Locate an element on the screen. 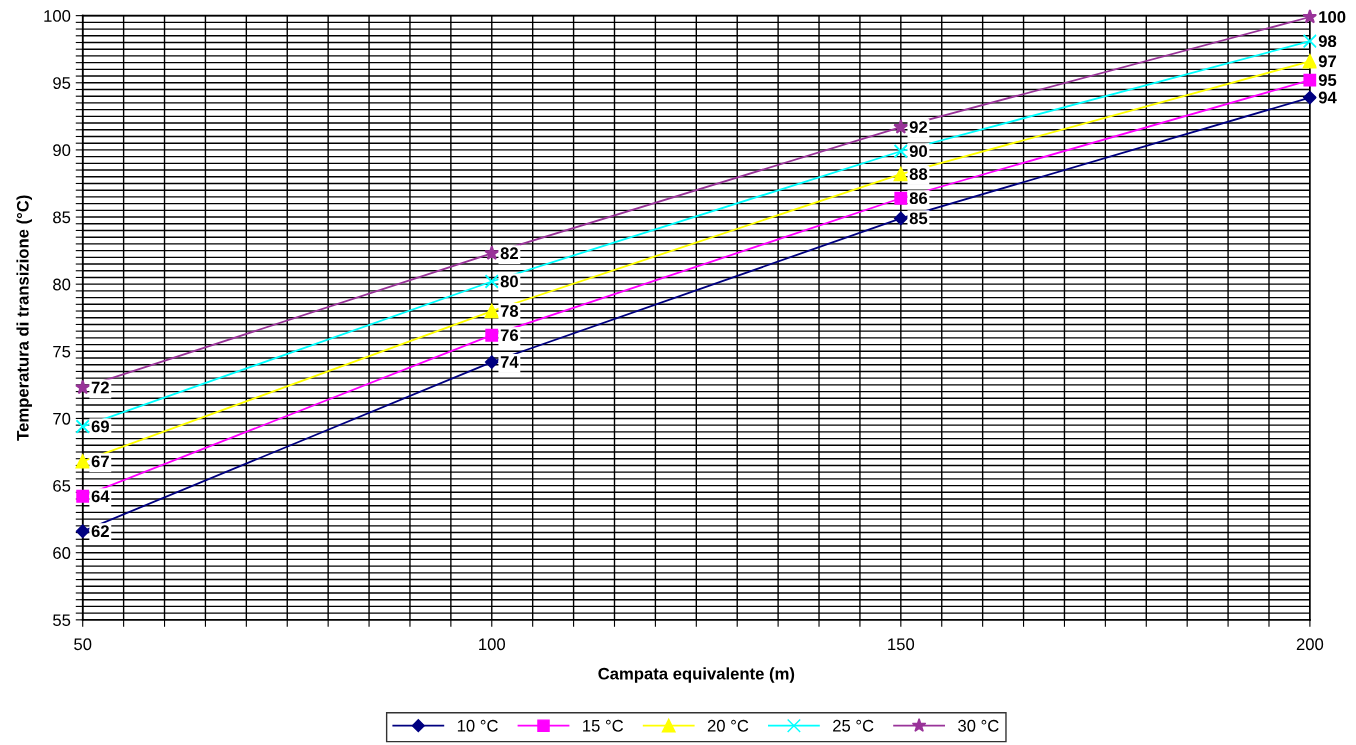 The width and height of the screenshot is (1356, 745). y-tick-label: 80 is located at coordinates (62, 284).